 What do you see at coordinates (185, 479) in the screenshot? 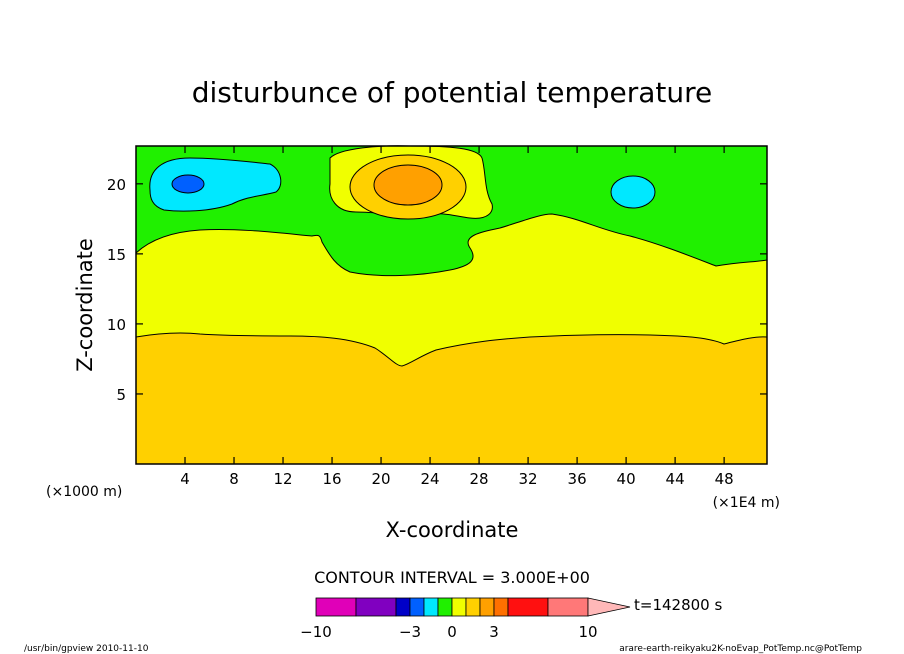
I see `x-tick-label: 4` at bounding box center [185, 479].